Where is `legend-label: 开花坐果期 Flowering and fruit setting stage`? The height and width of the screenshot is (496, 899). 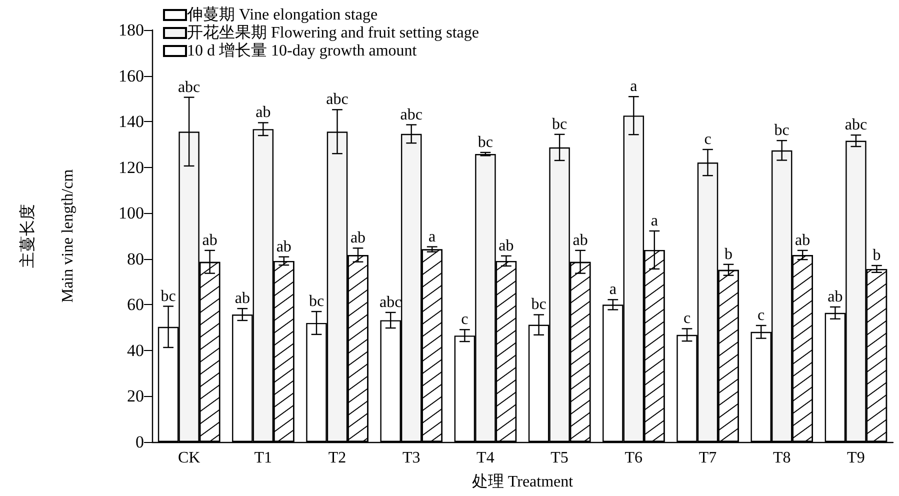 legend-label: 开花坐果期 Flowering and fruit setting stage is located at coordinates (333, 33).